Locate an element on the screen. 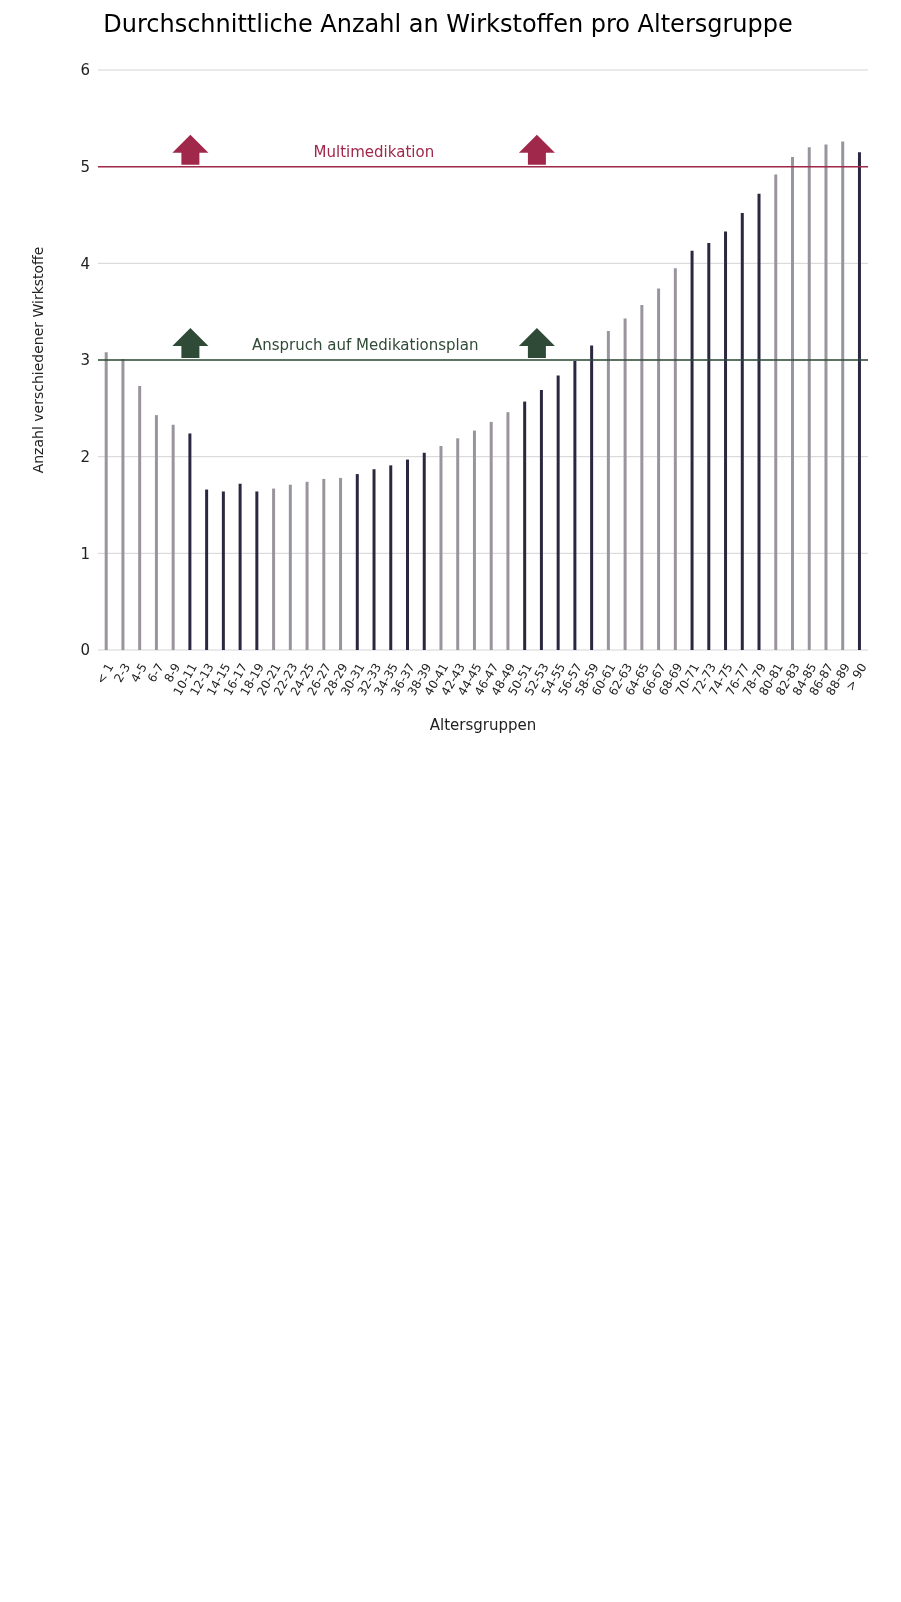 This screenshot has height=1602, width=901. chart-title: Durchschnittliche Anzahl an Wirkstoffen pro Altersgruppe is located at coordinates (448, 24).